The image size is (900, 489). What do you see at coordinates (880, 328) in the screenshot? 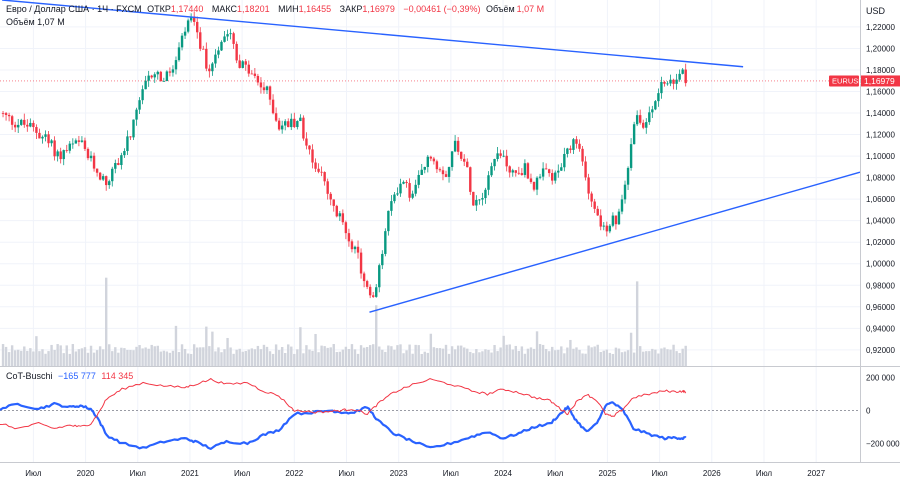
I see `price-tick-label: 0,94000` at bounding box center [880, 328].